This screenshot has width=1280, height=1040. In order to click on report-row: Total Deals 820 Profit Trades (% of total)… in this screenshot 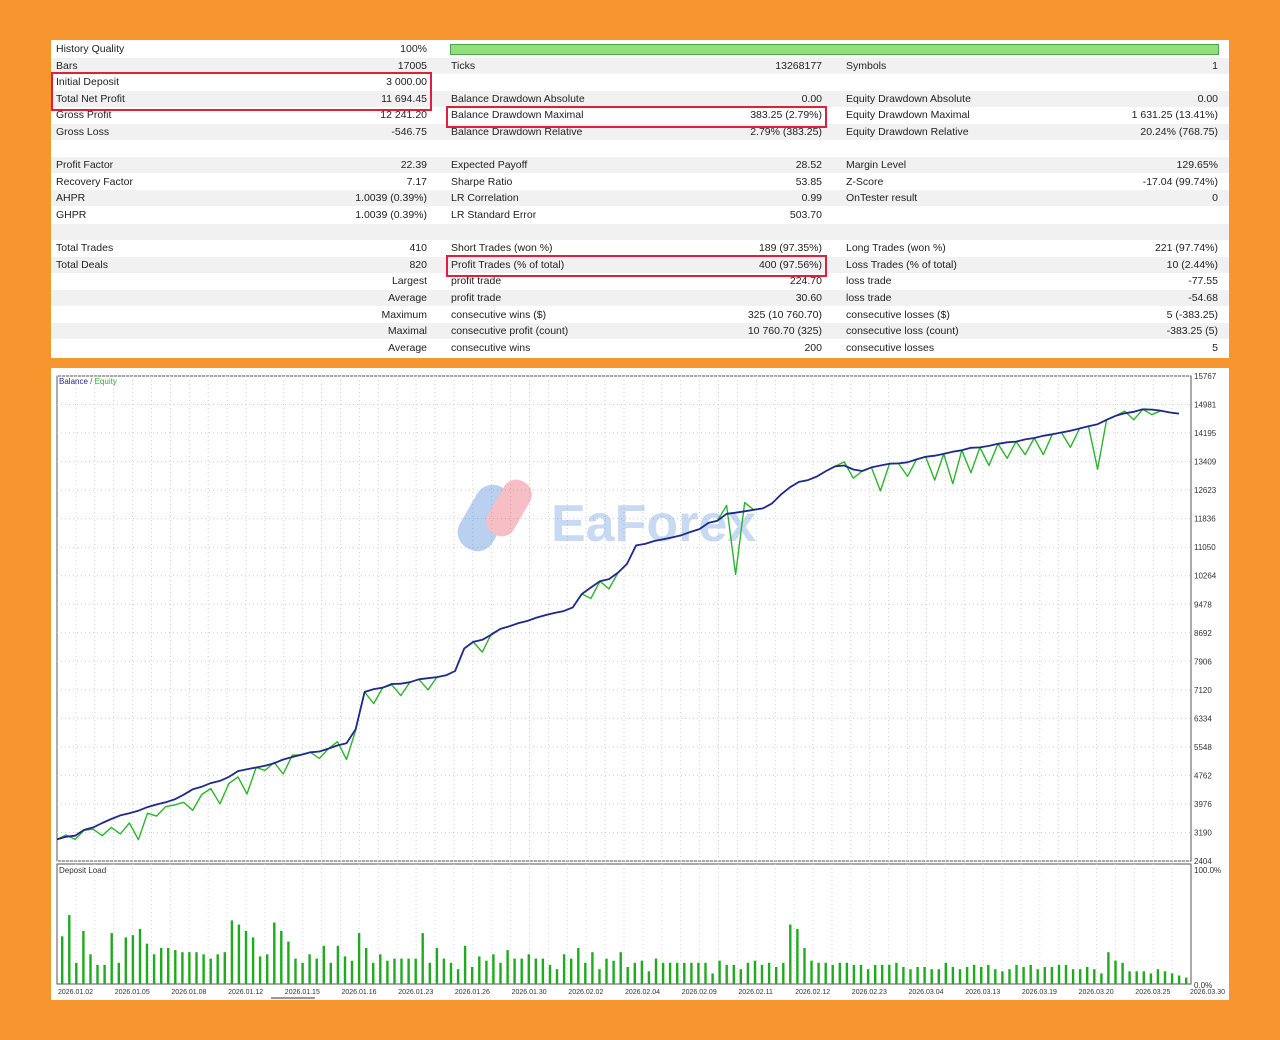, I will do `click(640, 264)`.